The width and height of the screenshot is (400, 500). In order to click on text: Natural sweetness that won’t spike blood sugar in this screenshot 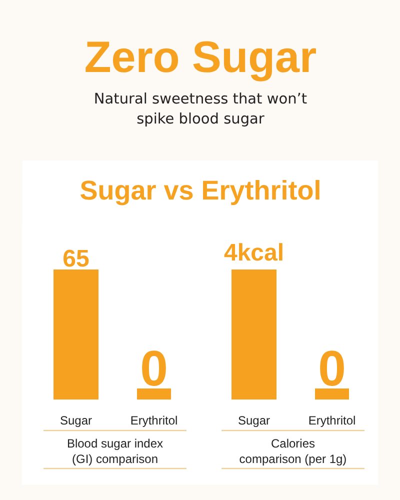, I will do `click(201, 110)`.